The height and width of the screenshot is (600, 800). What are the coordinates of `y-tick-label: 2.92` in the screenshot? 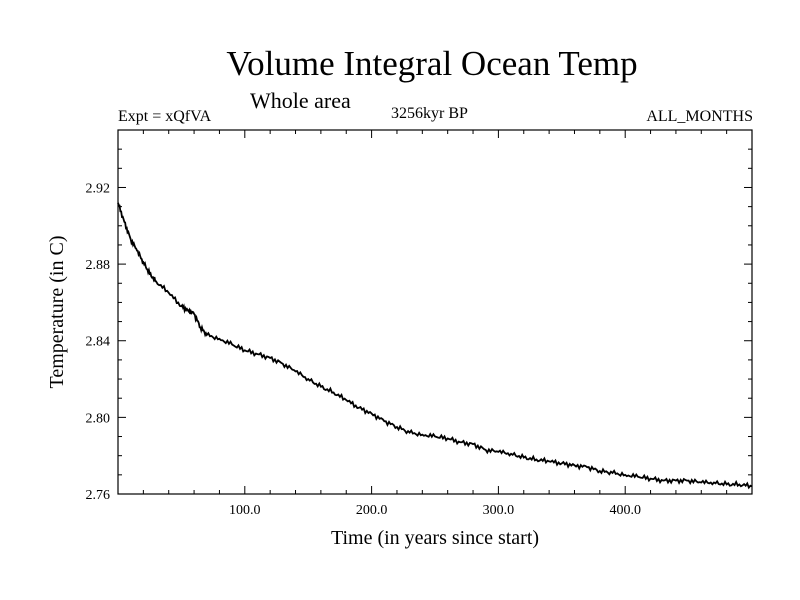 It's located at (98, 188).